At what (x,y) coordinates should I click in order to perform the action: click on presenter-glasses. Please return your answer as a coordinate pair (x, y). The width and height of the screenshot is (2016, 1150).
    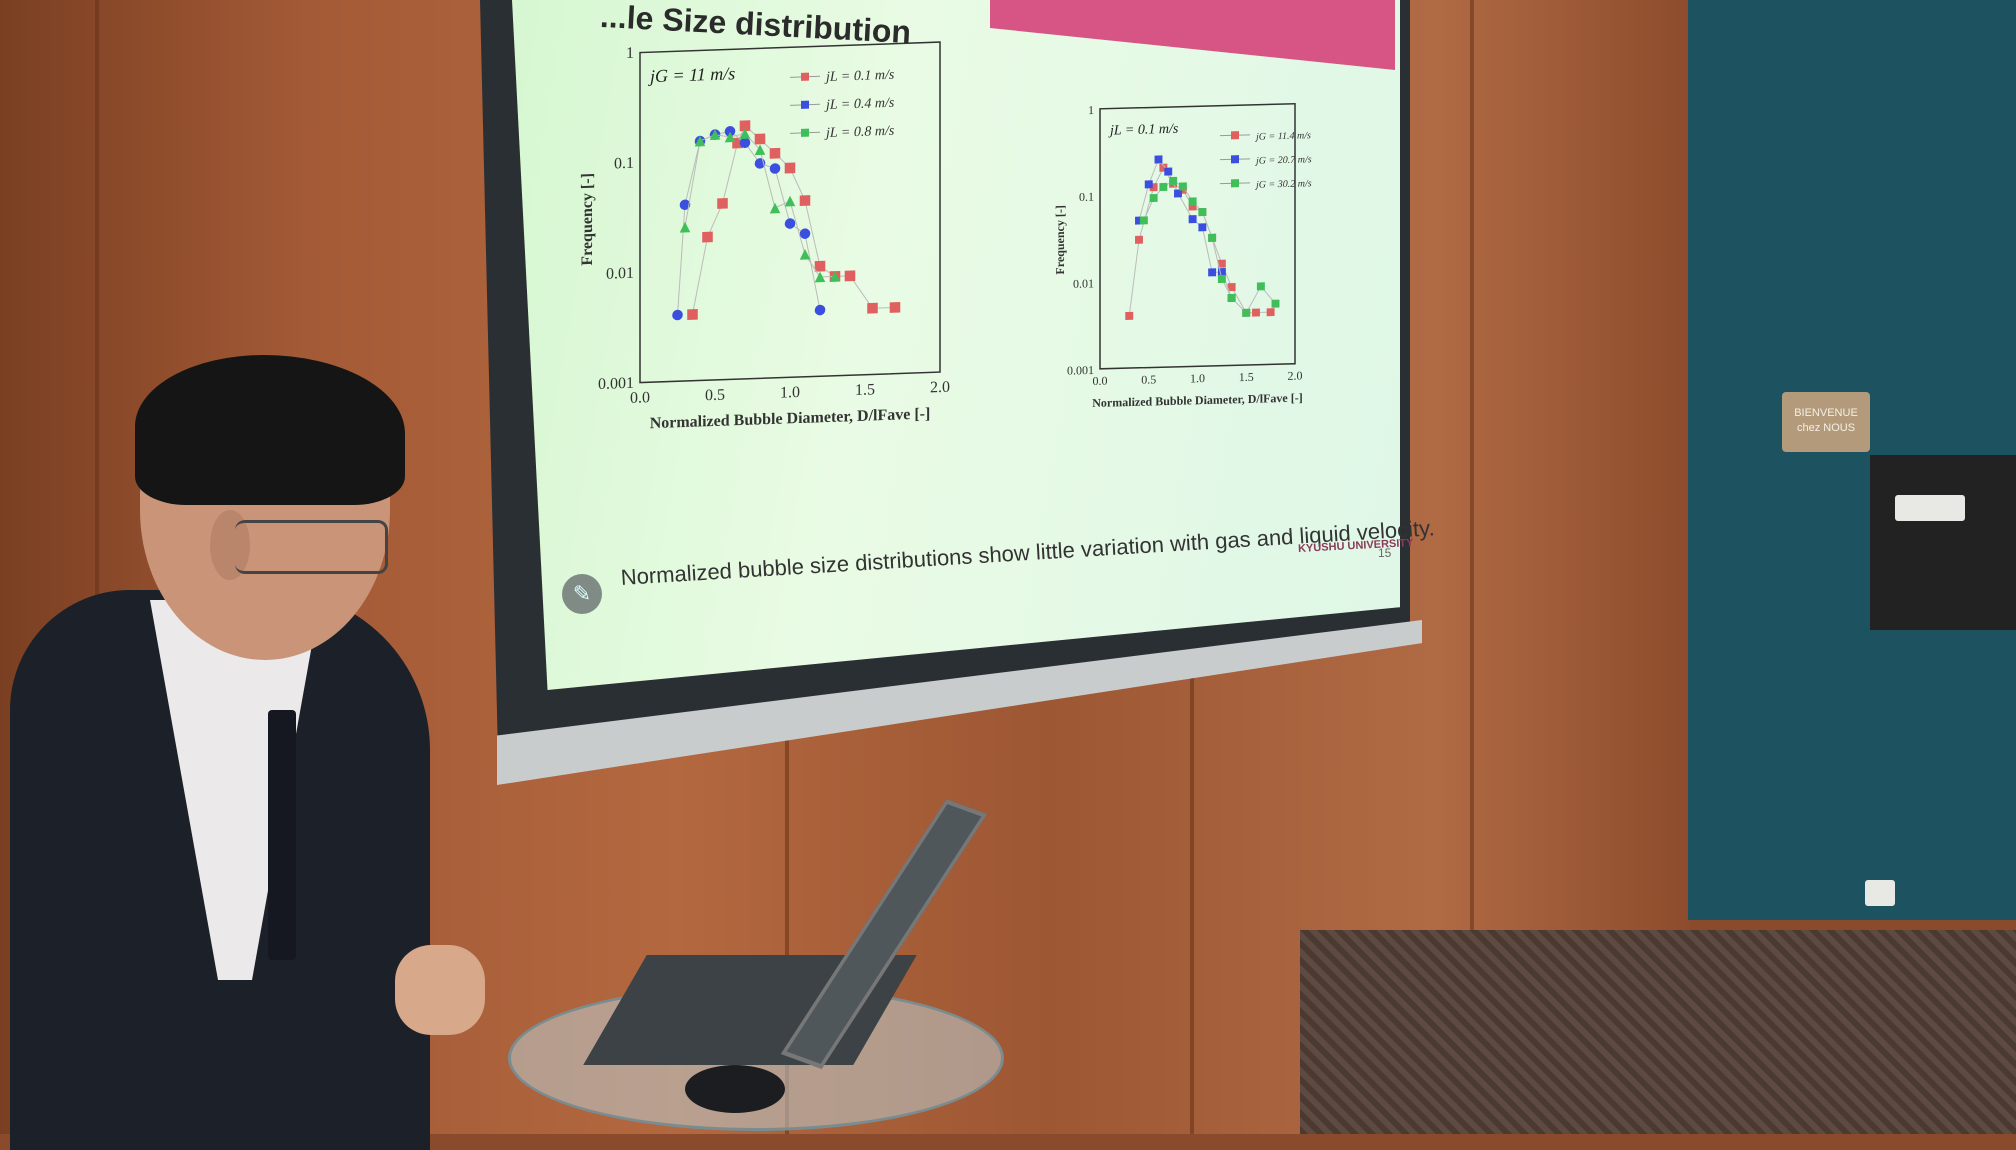
    Looking at the image, I should click on (311, 547).